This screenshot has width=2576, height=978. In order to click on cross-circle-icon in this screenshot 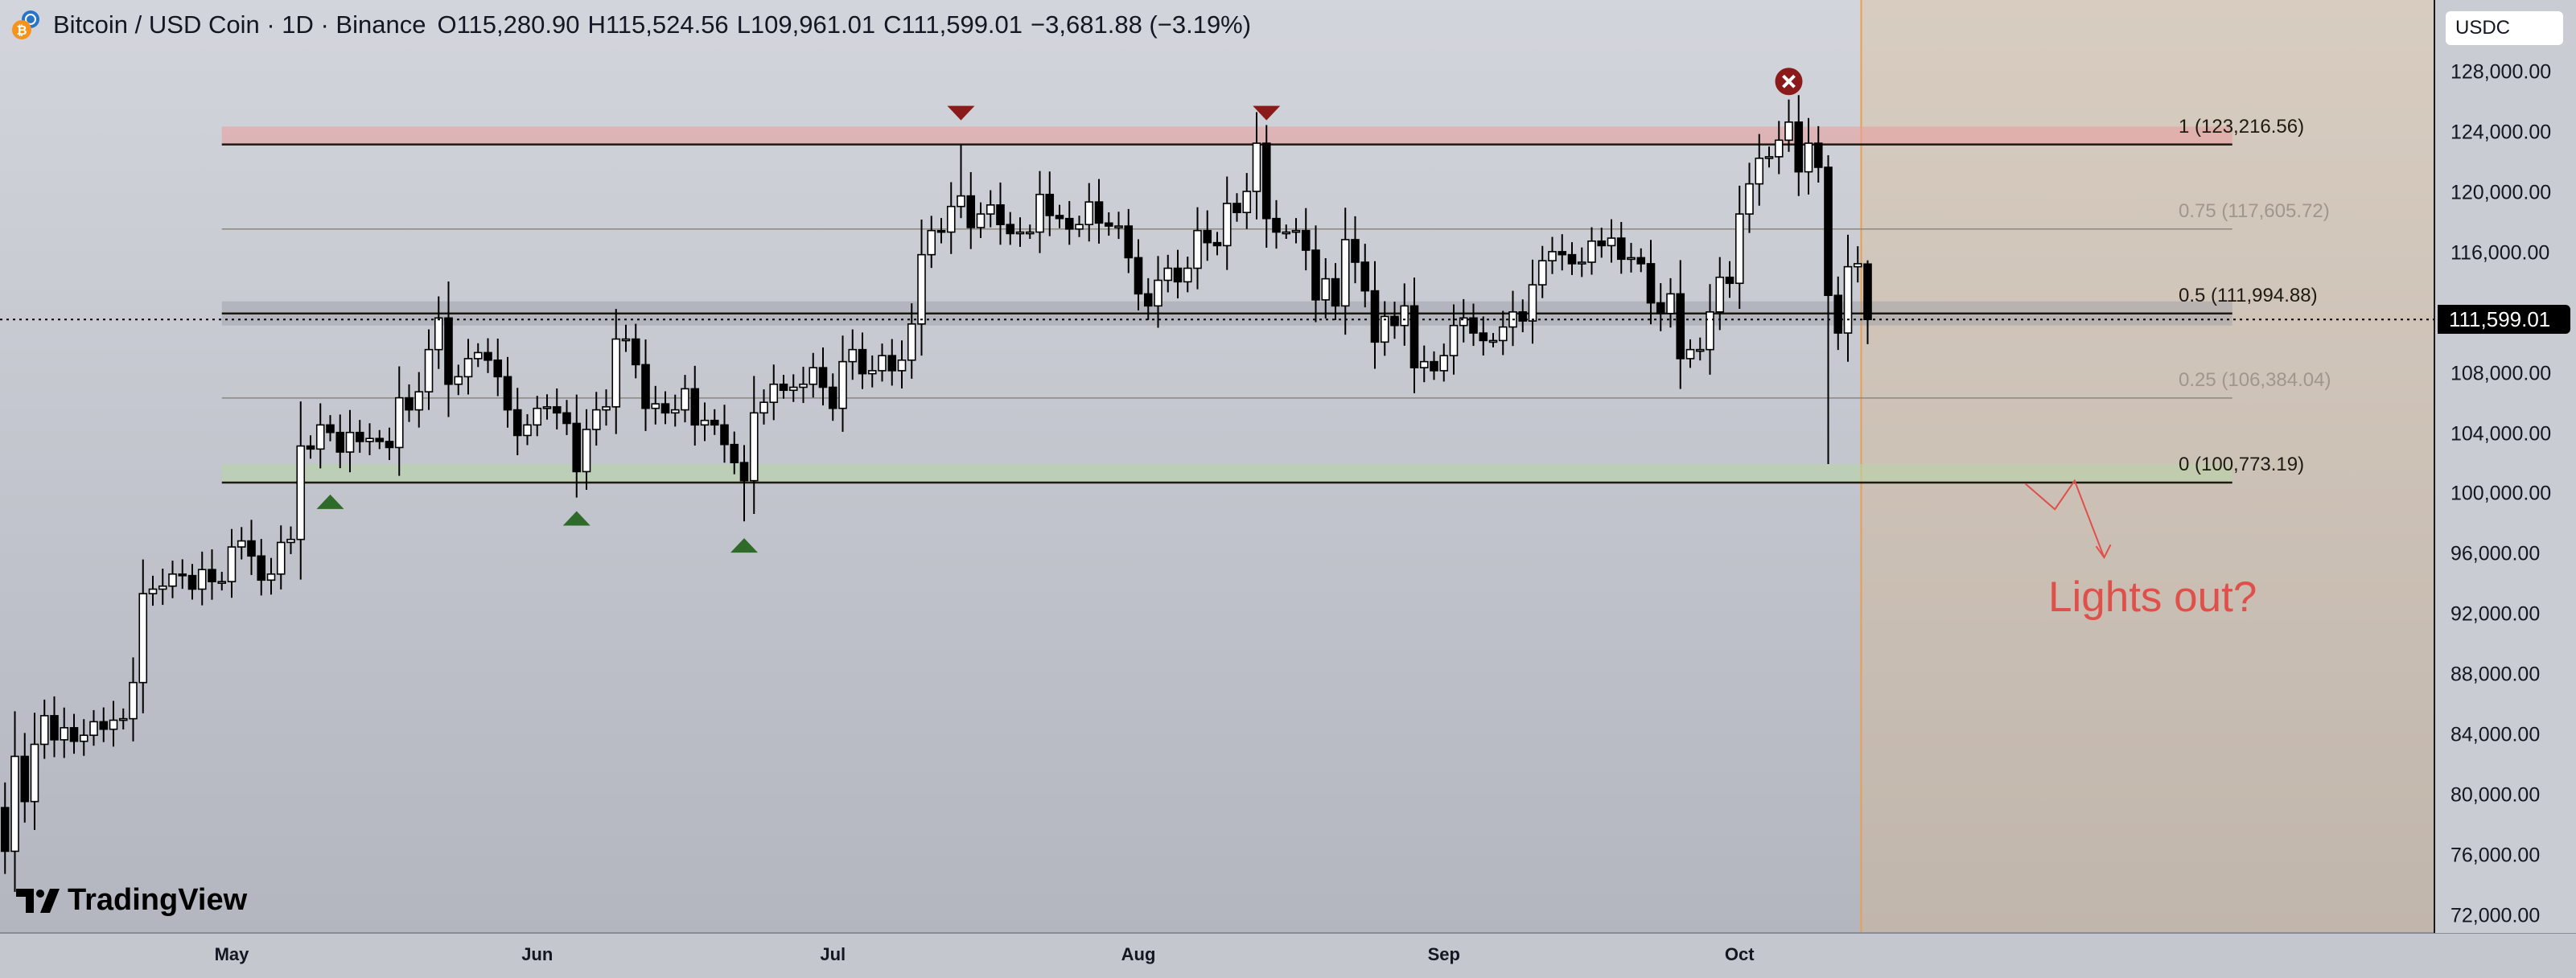, I will do `click(1789, 82)`.